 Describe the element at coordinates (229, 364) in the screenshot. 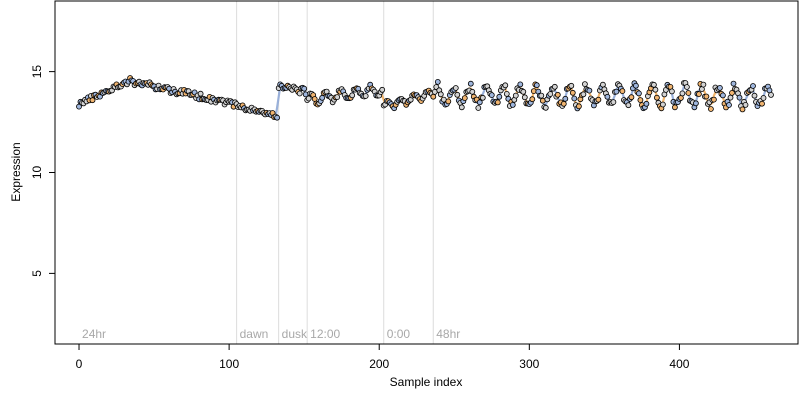

I see `x-tick-label-1: 100` at that location.